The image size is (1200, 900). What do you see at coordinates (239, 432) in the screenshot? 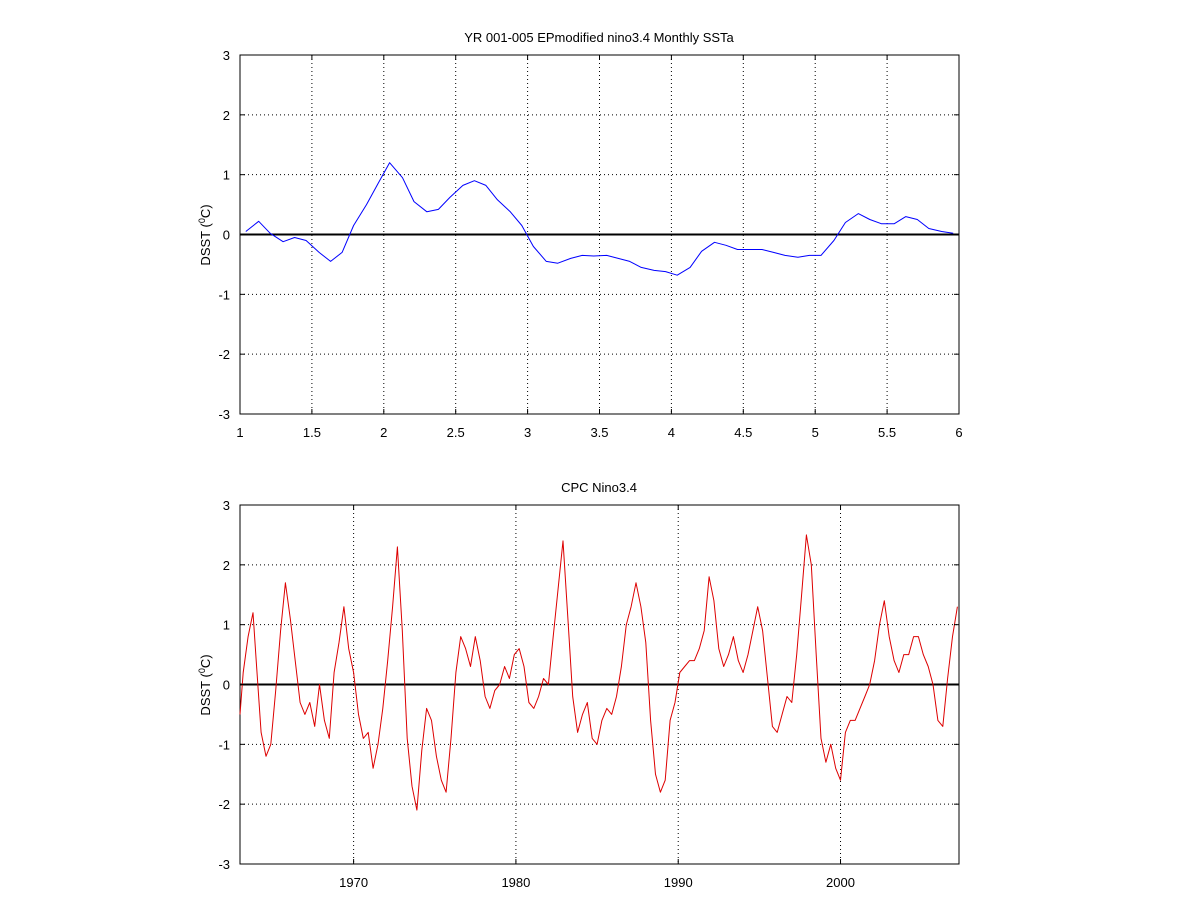
I see `x-tick-label: 1` at bounding box center [239, 432].